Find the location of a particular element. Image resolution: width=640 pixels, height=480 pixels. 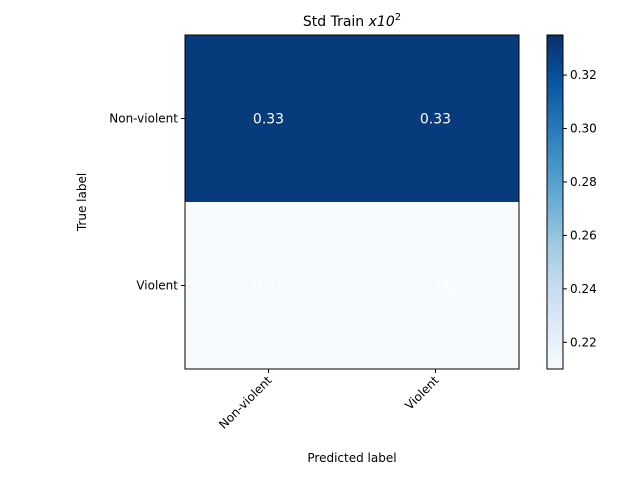

colorbar-tick-label: 0.24 is located at coordinates (583, 289).